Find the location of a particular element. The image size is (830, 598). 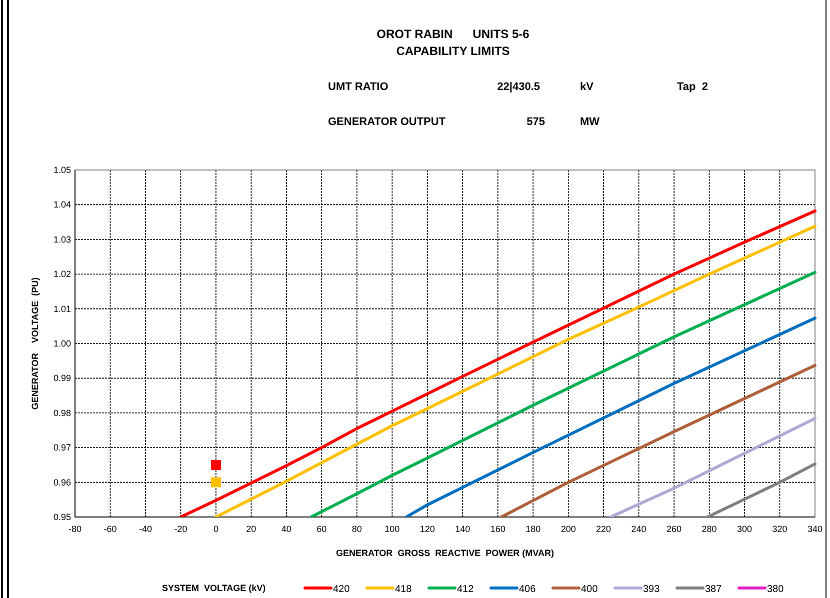

y-tick-label: 1.00 is located at coordinates (62, 343).